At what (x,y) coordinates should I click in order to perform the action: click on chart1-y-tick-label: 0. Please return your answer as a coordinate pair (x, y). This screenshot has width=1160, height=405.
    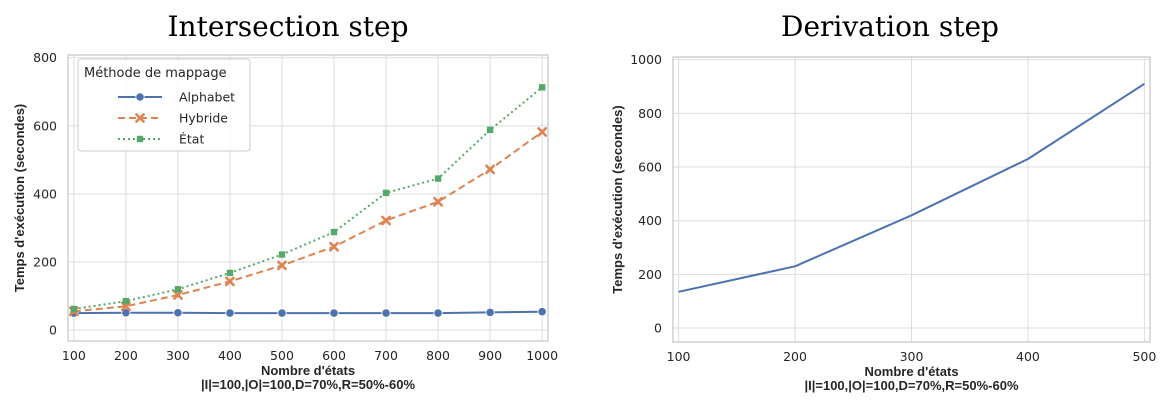
    Looking at the image, I should click on (53, 330).